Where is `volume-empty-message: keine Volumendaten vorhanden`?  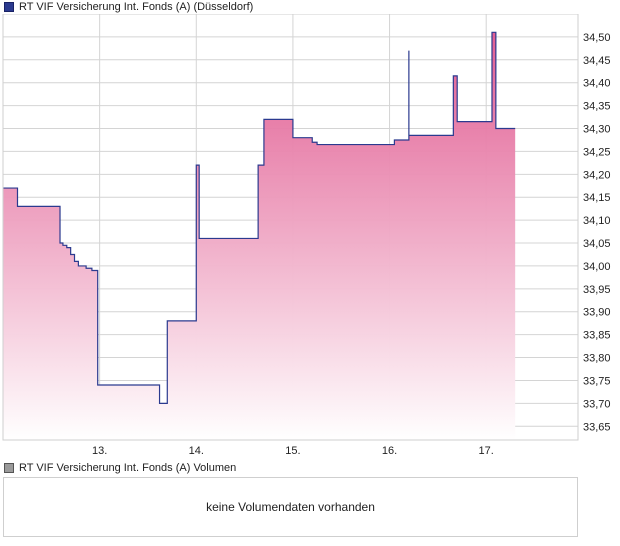 volume-empty-message: keine Volumendaten vorhanden is located at coordinates (290, 507).